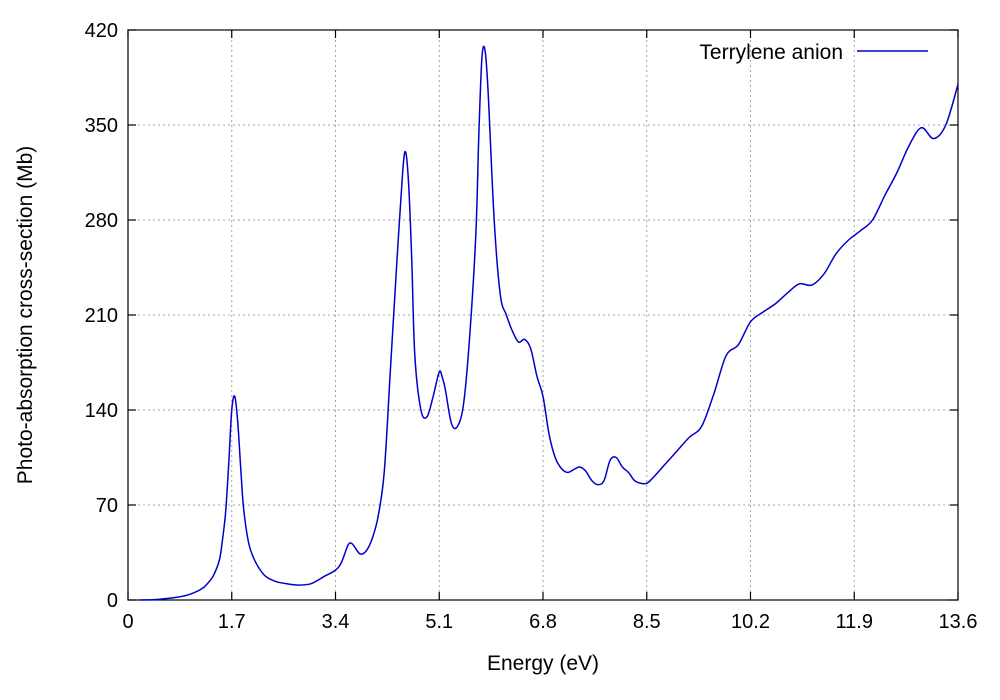 The image size is (1000, 700). What do you see at coordinates (101, 411) in the screenshot?
I see `y-tick-label: 140` at bounding box center [101, 411].